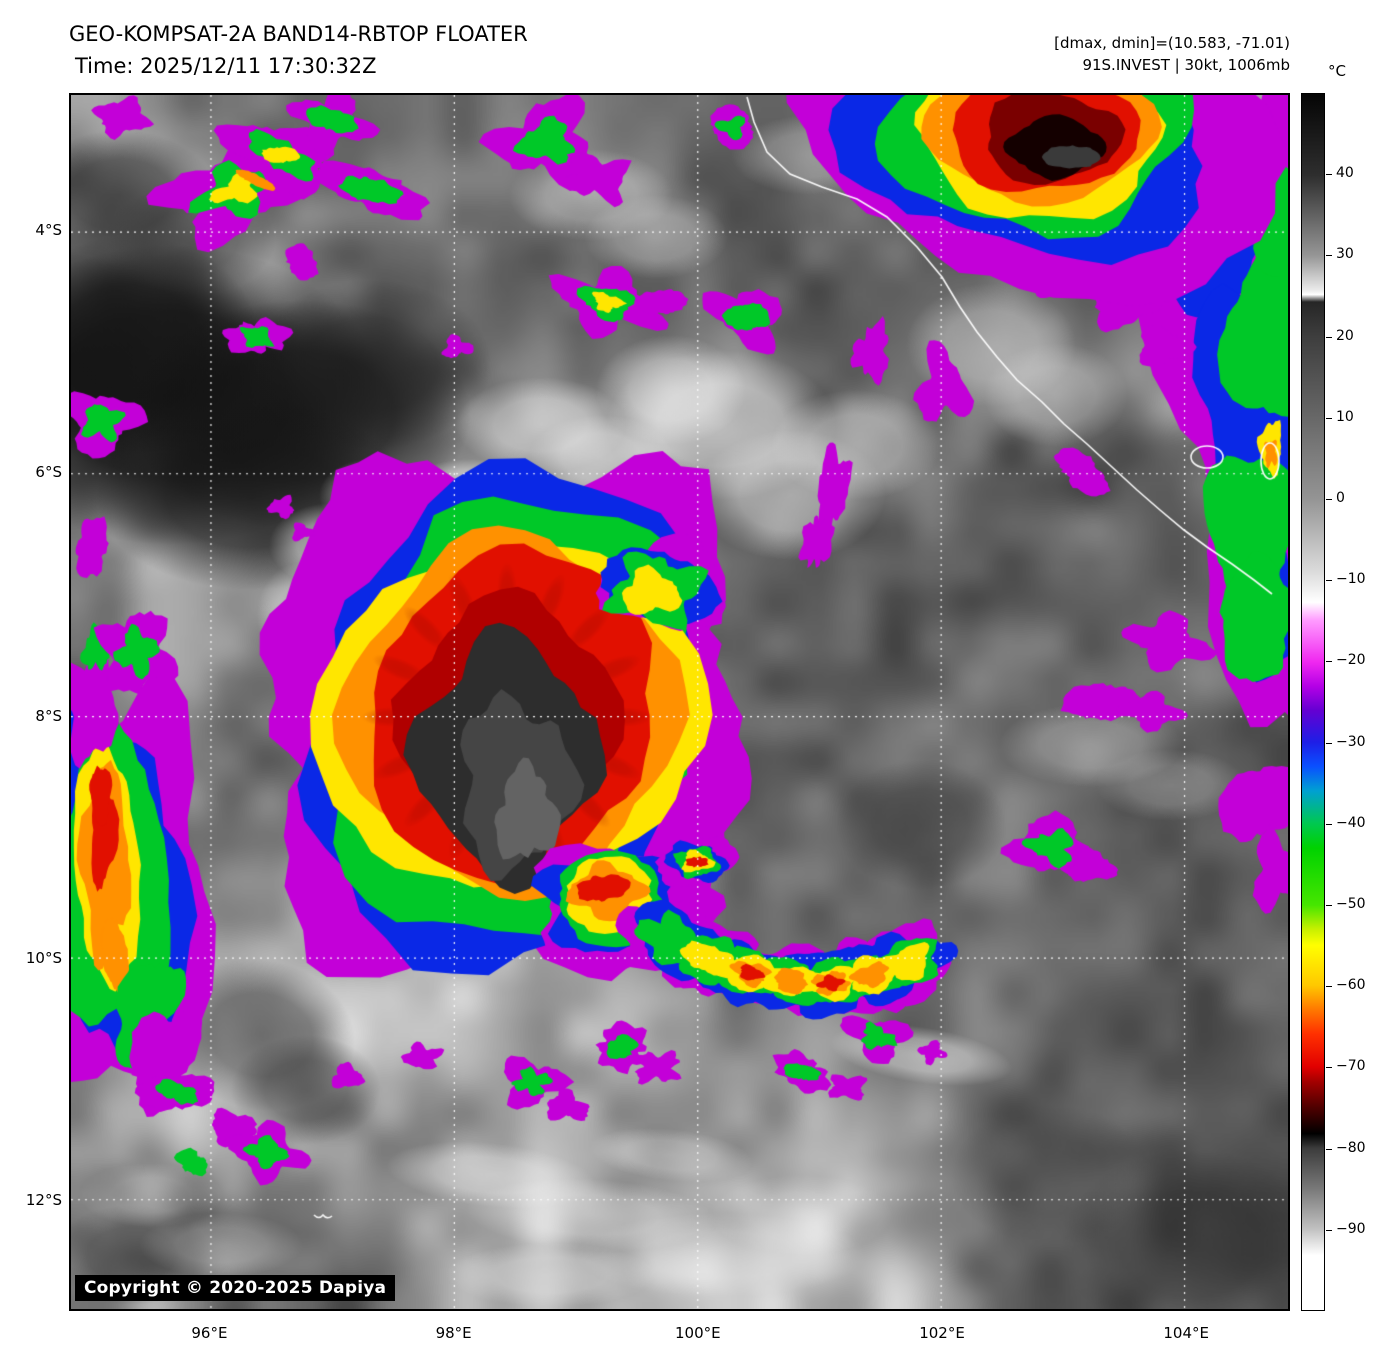  Describe the element at coordinates (1351, 904) in the screenshot. I see `colorbar-tick-label: −50` at that location.